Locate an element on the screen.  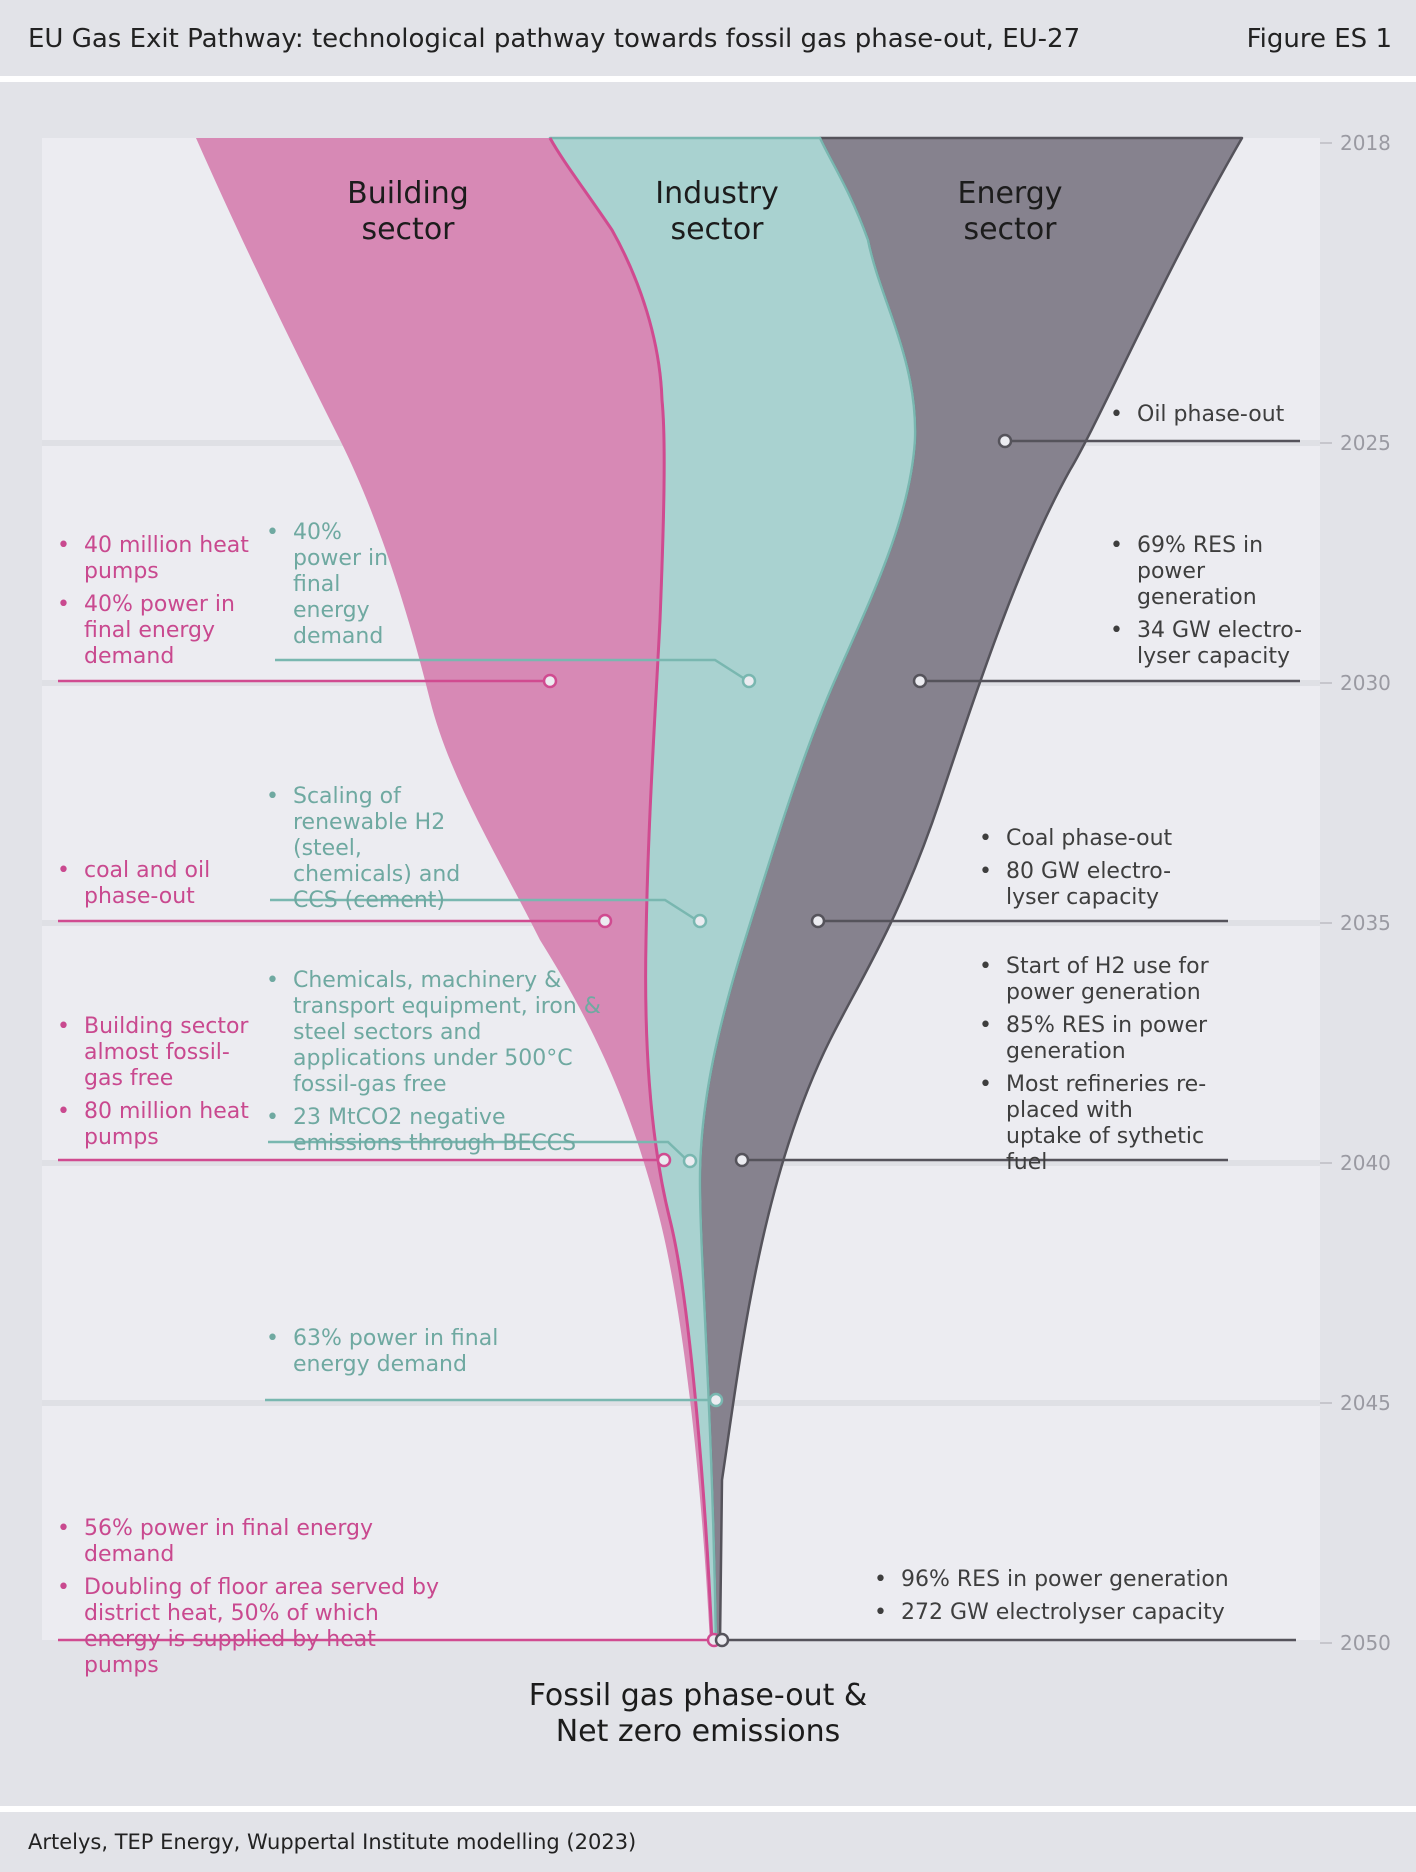
marker-2045-industry is located at coordinates (716, 1400).